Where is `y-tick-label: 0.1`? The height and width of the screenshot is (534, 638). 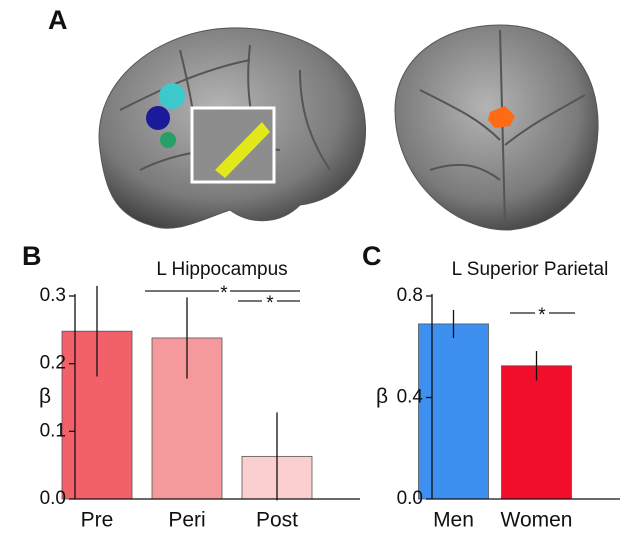
y-tick-label: 0.1 is located at coordinates (53, 430).